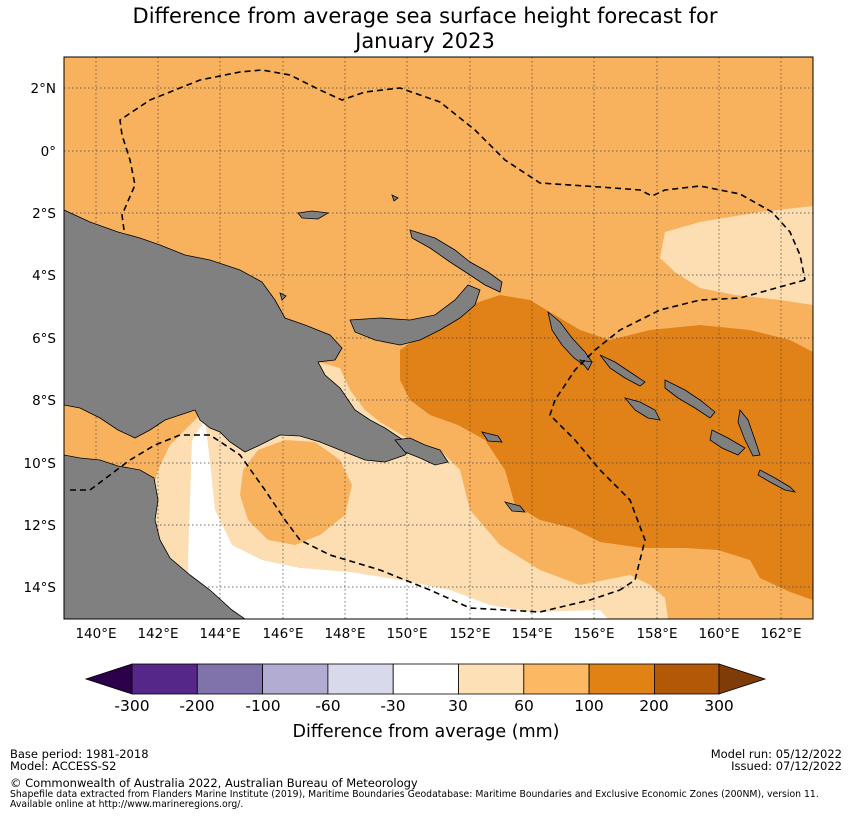 The image size is (850, 816). Describe the element at coordinates (79, 754) in the screenshot. I see `base-period: Base period: 1981-2018` at that location.